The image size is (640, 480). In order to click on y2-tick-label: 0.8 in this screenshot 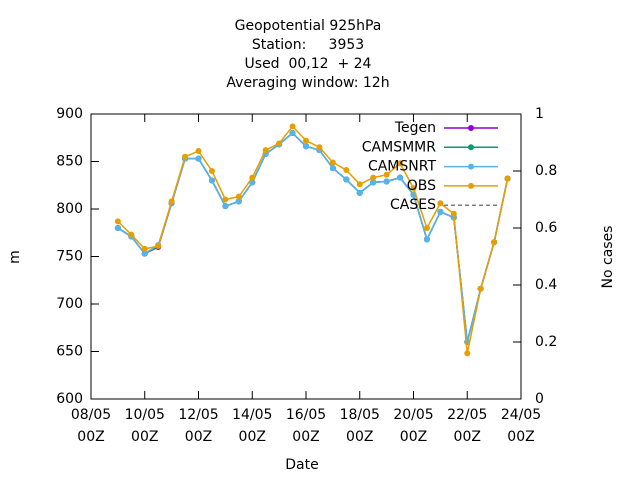, I will do `click(546, 171)`.